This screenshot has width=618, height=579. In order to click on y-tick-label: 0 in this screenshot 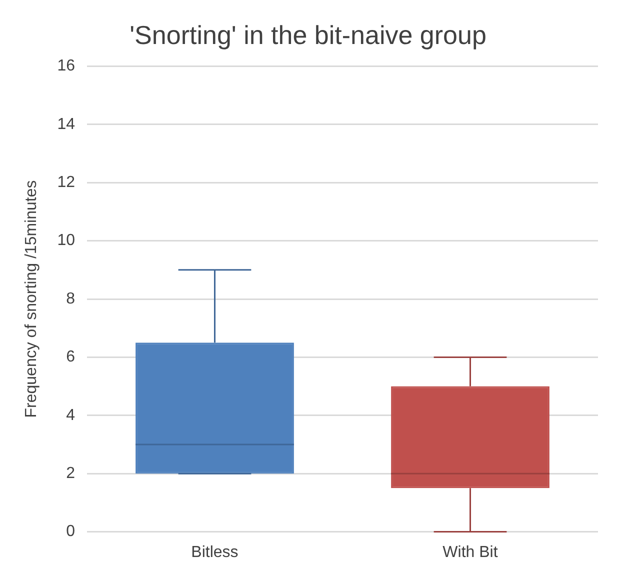, I will do `click(71, 531)`.